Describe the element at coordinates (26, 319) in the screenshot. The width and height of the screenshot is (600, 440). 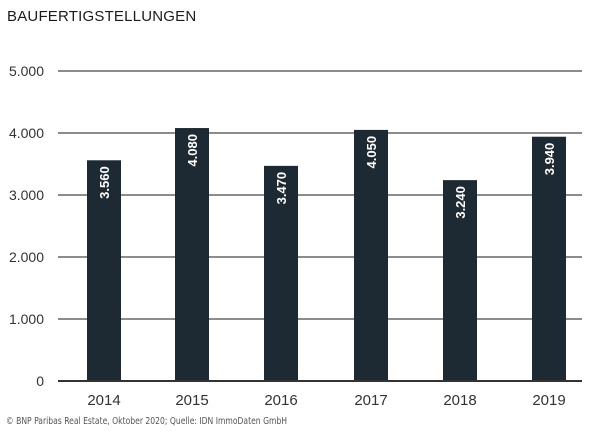
I see `y-tick-label: 1.000` at that location.